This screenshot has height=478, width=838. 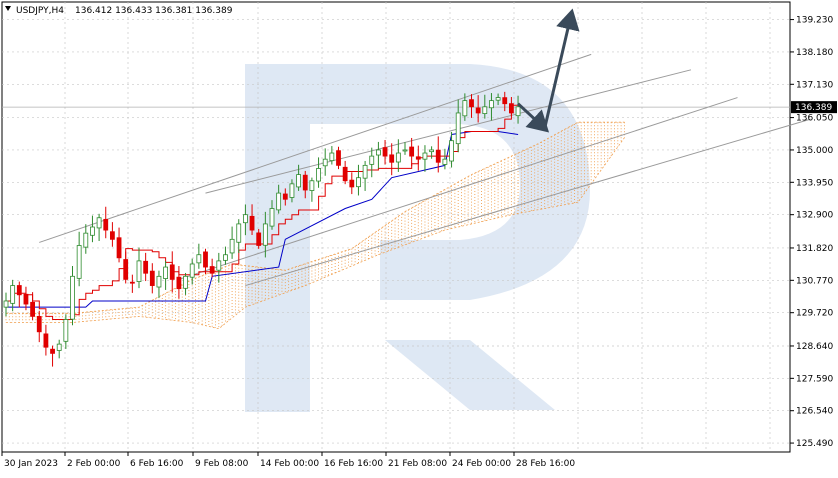 What do you see at coordinates (222, 464) in the screenshot?
I see `x-tick-label: 9 Feb 08:00` at bounding box center [222, 464].